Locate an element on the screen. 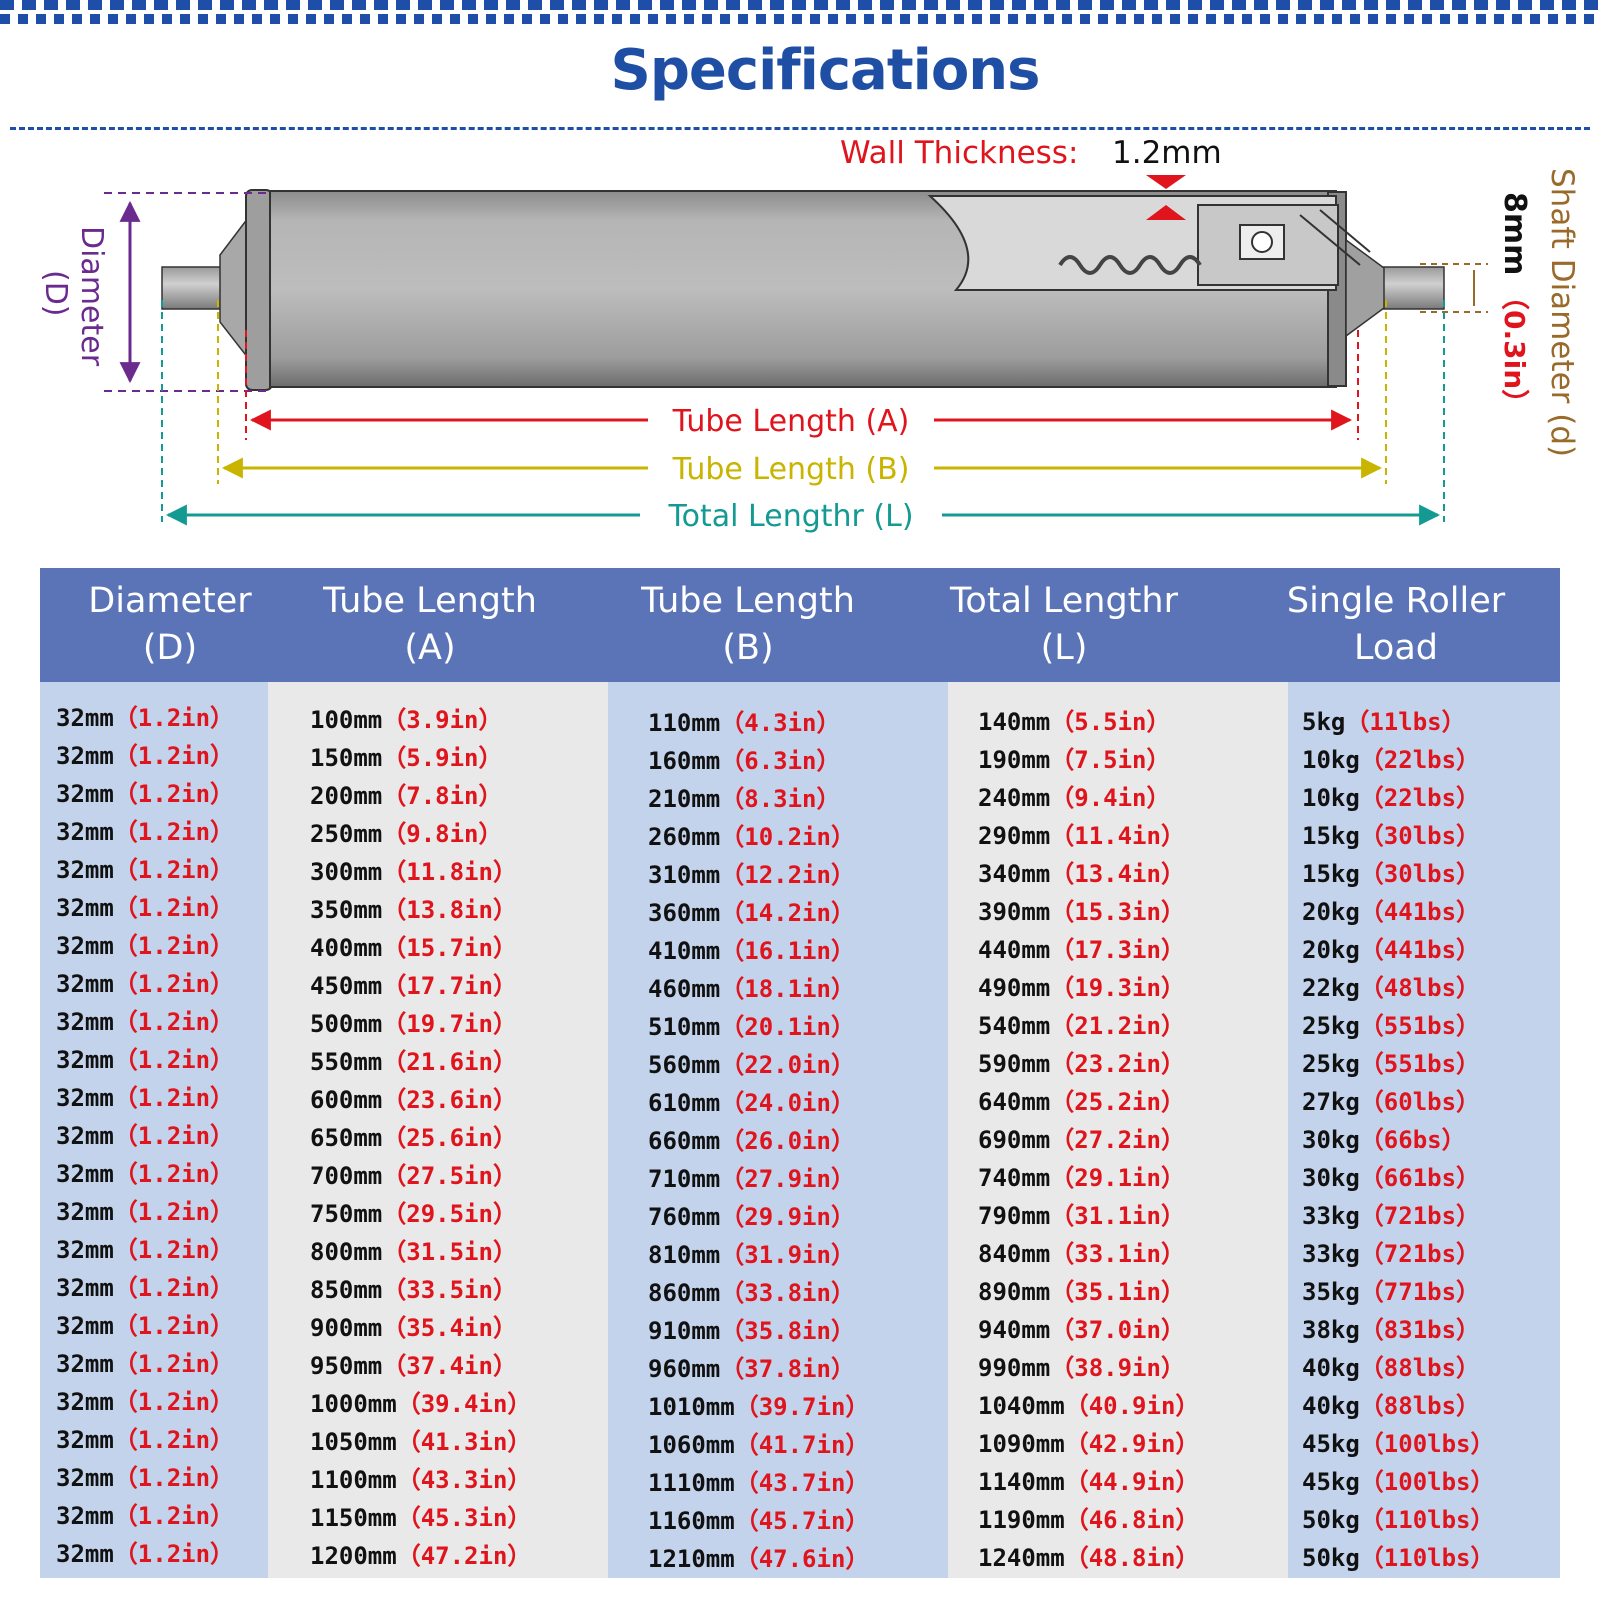 The width and height of the screenshot is (1600, 1600). metric-value: 5kg is located at coordinates (1324, 722).